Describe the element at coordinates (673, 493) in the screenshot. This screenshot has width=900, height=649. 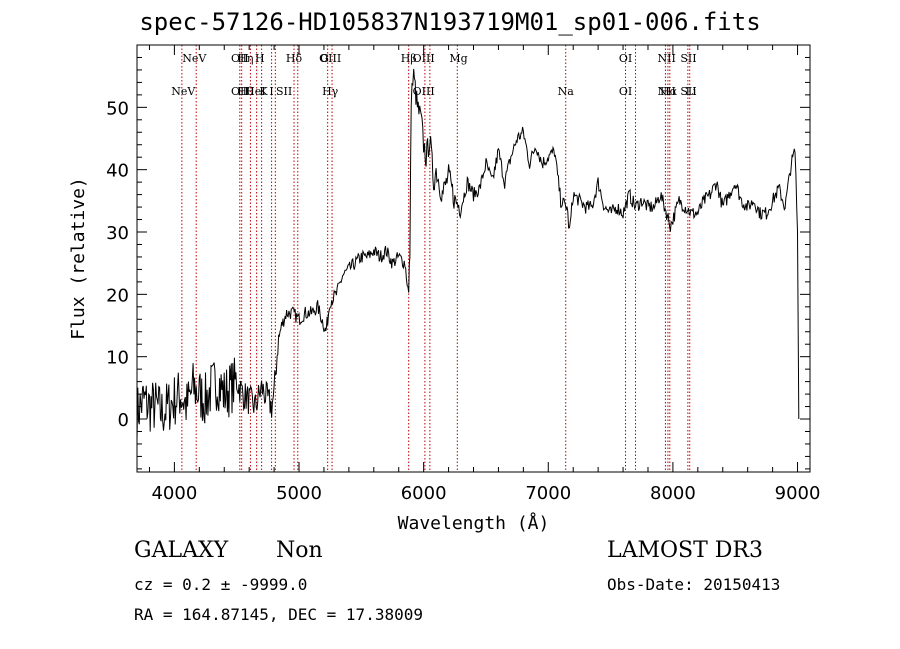
I see `x-tick-label: 8000` at that location.